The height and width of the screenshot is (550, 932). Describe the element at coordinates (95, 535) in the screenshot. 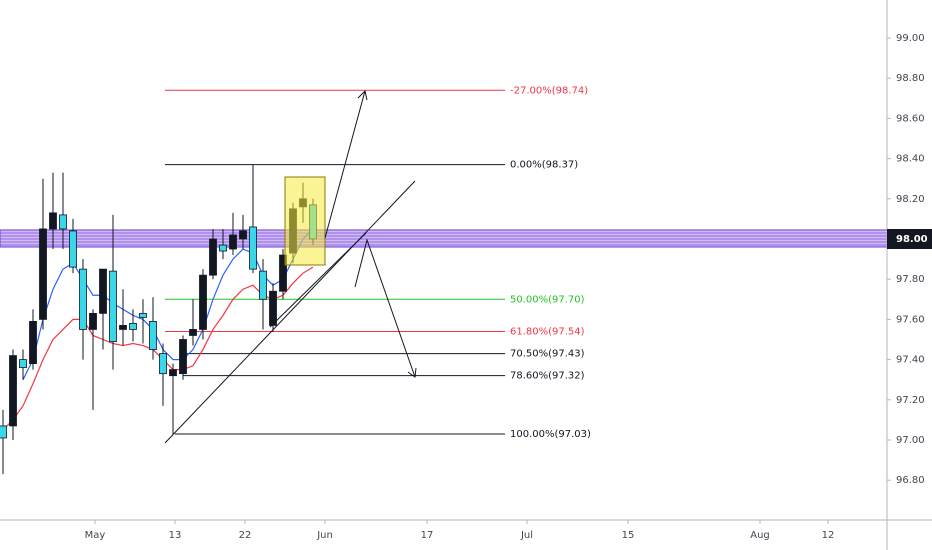

I see `x-tick-label: May` at that location.